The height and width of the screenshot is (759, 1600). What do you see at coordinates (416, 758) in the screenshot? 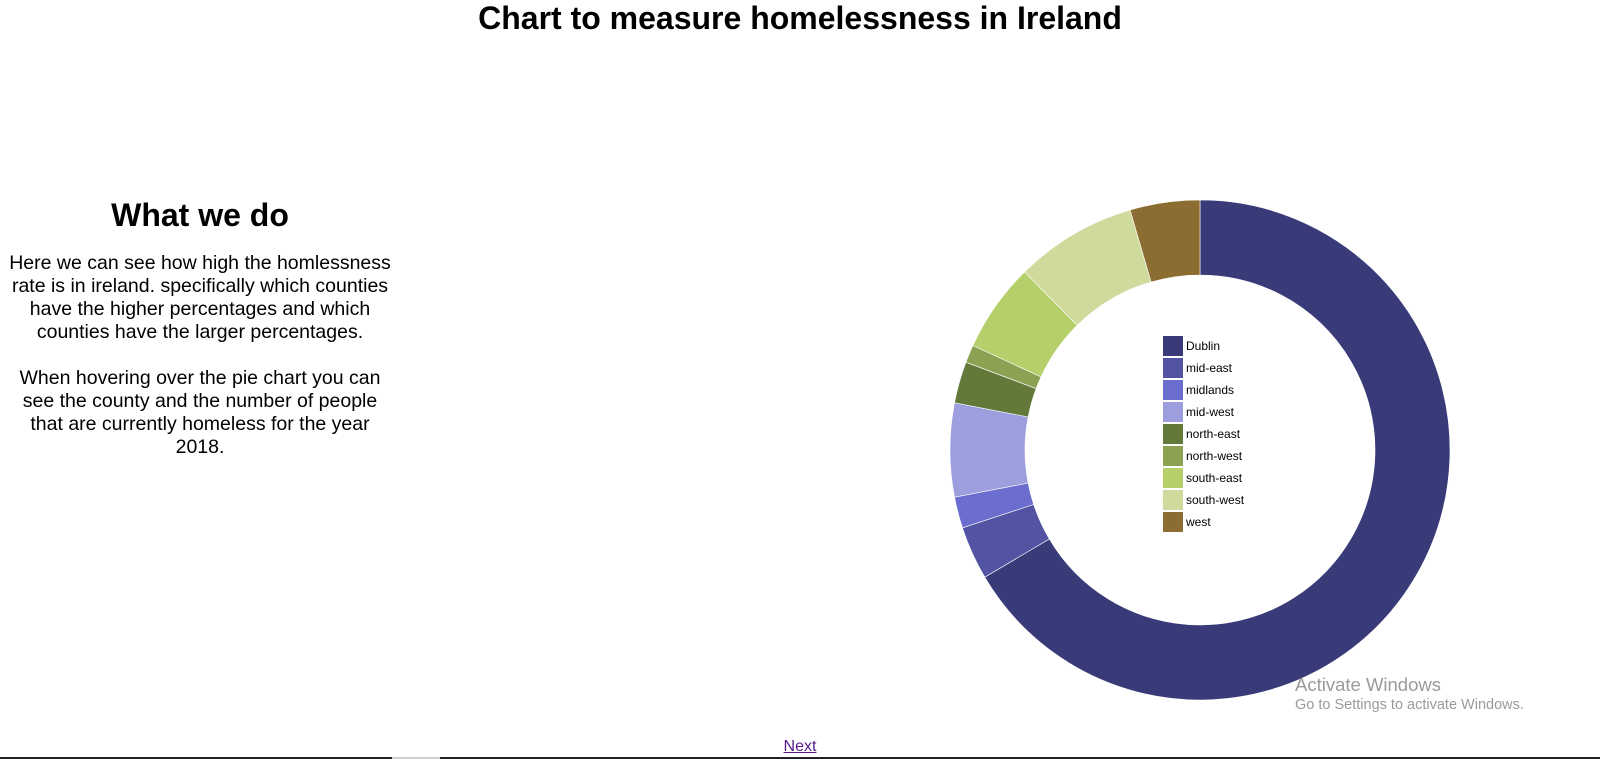
I see `scrollbar-thumb` at bounding box center [416, 758].